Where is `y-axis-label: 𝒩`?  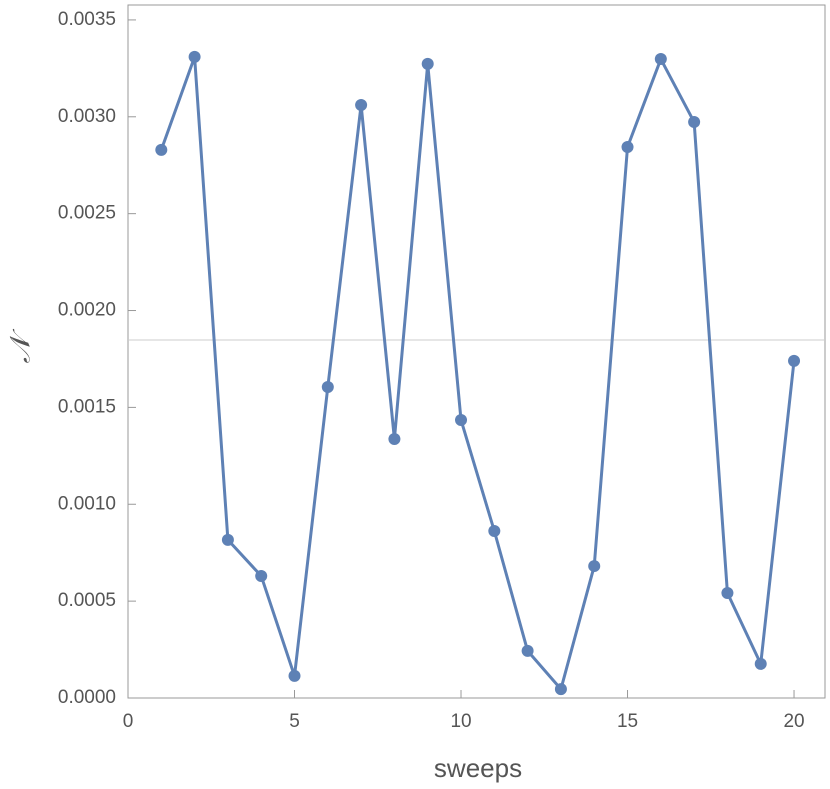 y-axis-label: 𝒩 is located at coordinates (19, 345).